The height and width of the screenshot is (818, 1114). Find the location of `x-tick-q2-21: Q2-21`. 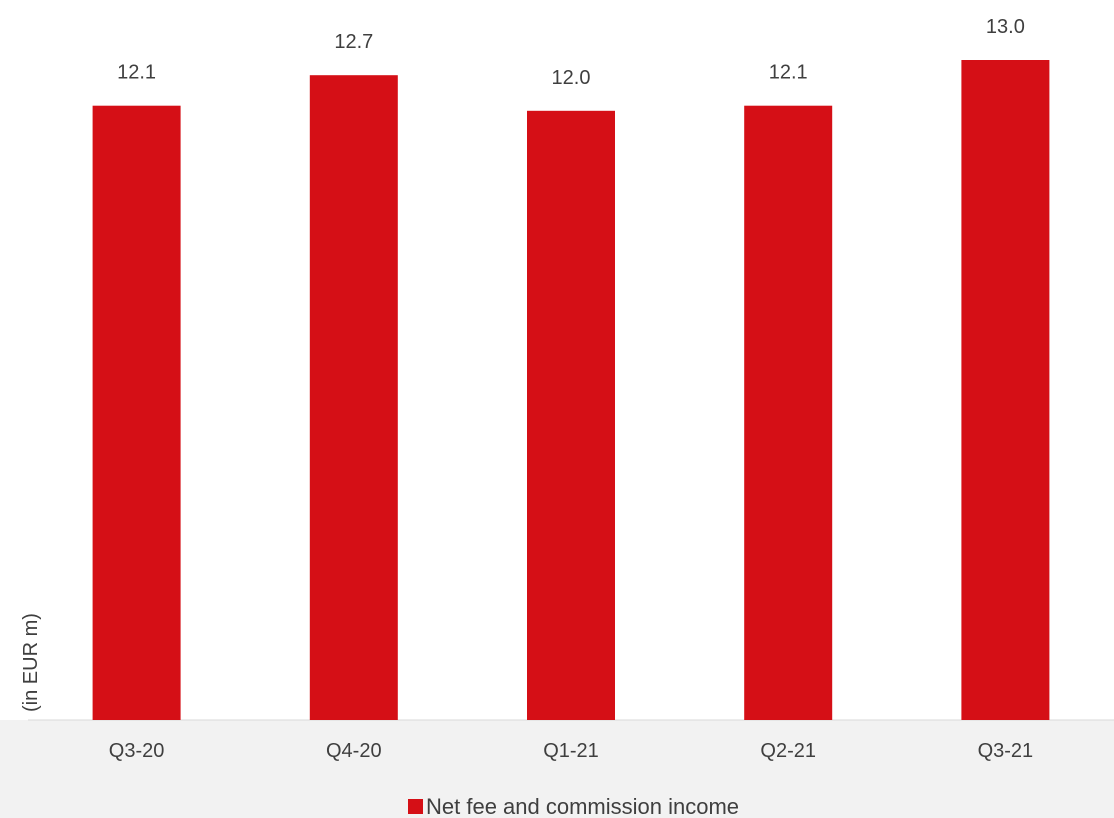

x-tick-q2-21: Q2-21 is located at coordinates (788, 751).